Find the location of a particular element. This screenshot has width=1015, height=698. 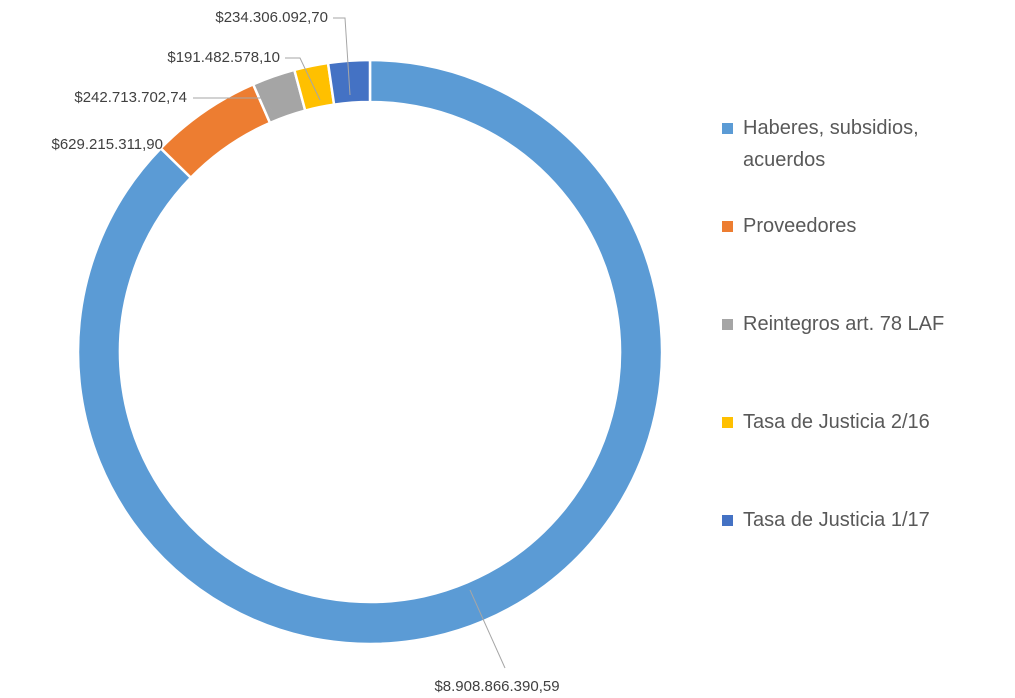

data-label: $191.482.578,10 is located at coordinates (223, 57).